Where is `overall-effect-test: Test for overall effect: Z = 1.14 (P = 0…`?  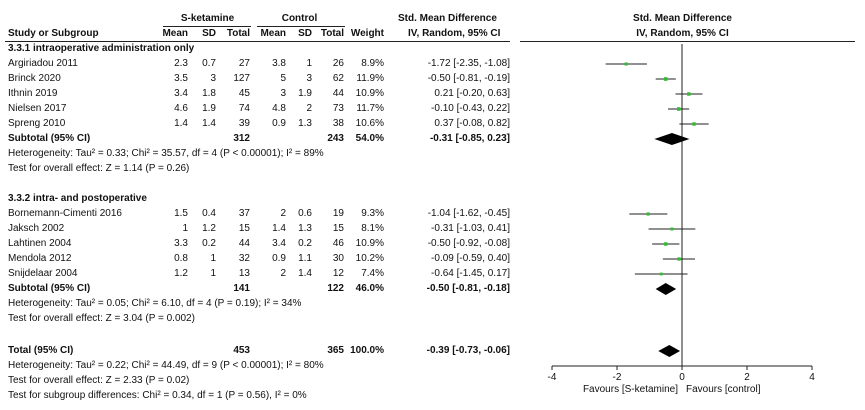
overall-effect-test: Test for overall effect: Z = 1.14 (P = 0… is located at coordinates (99, 168).